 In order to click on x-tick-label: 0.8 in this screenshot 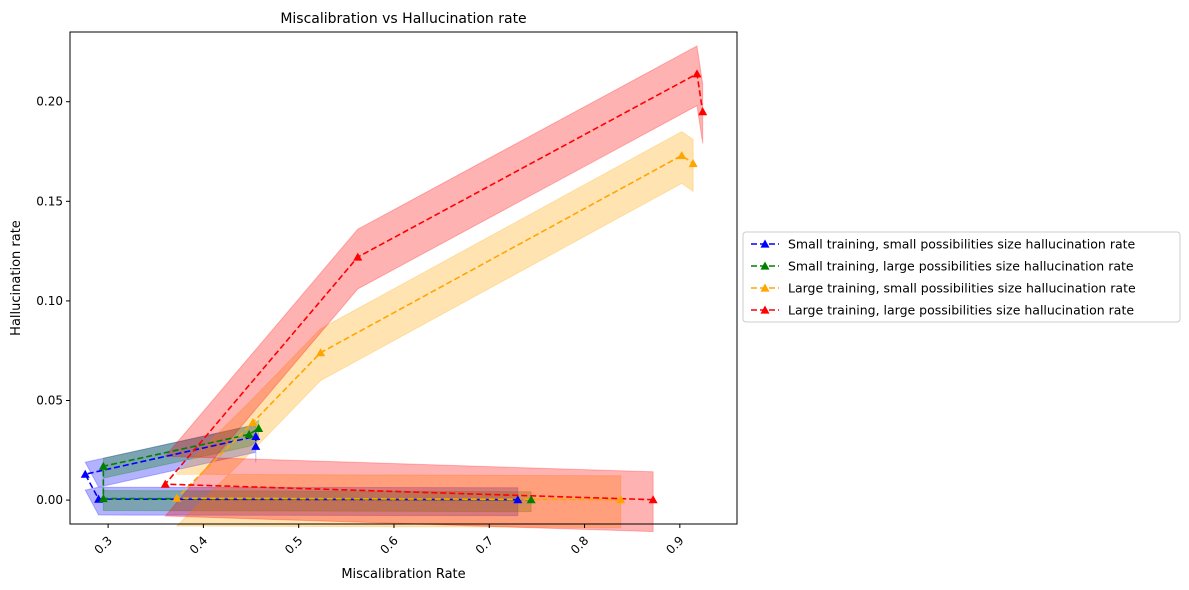, I will do `click(579, 544)`.